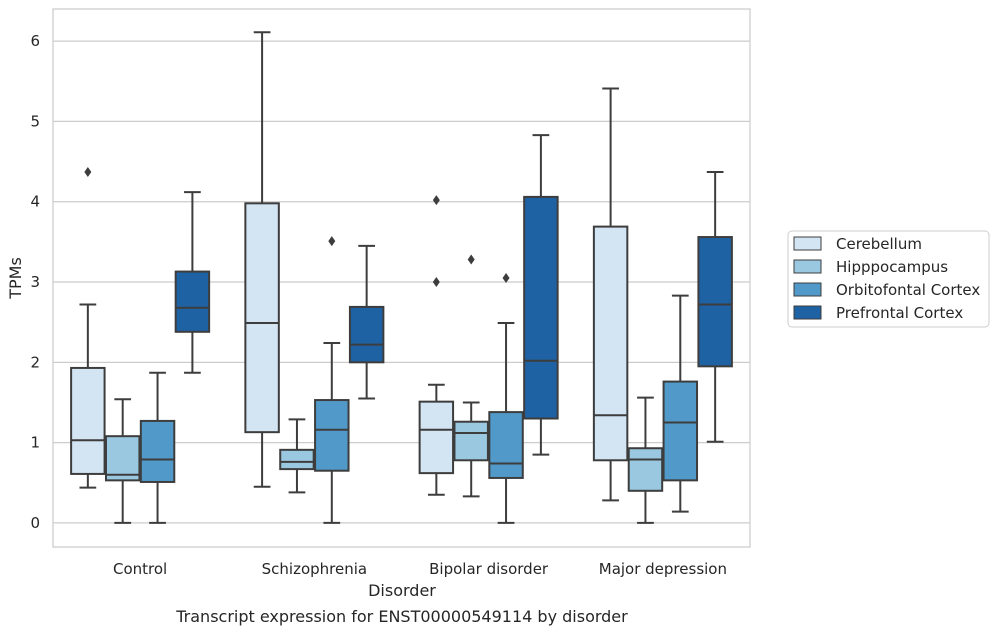  I want to click on y-tick-labels: 0 1 2 3 4 5 6, so click(35, 282).